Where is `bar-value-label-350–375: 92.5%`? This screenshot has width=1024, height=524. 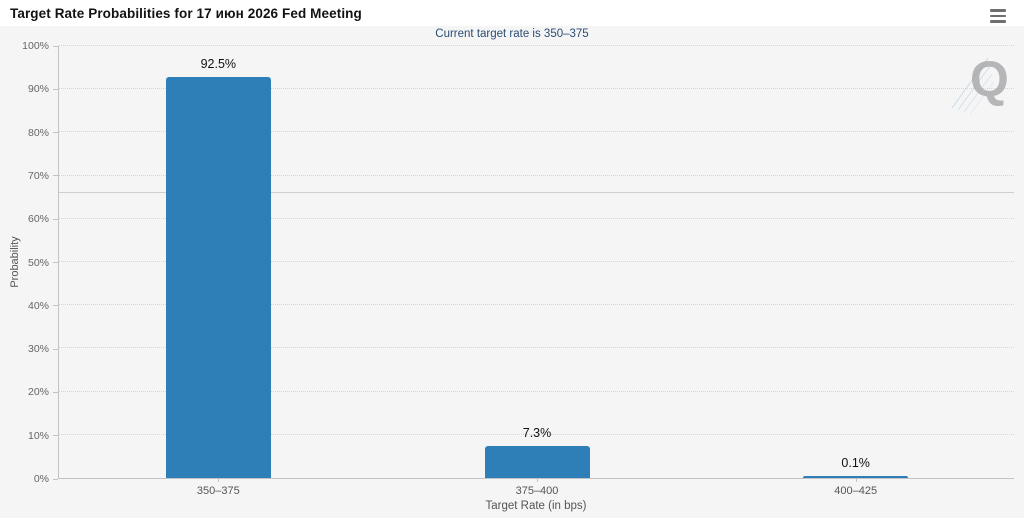
bar-value-label-350–375: 92.5% is located at coordinates (218, 64).